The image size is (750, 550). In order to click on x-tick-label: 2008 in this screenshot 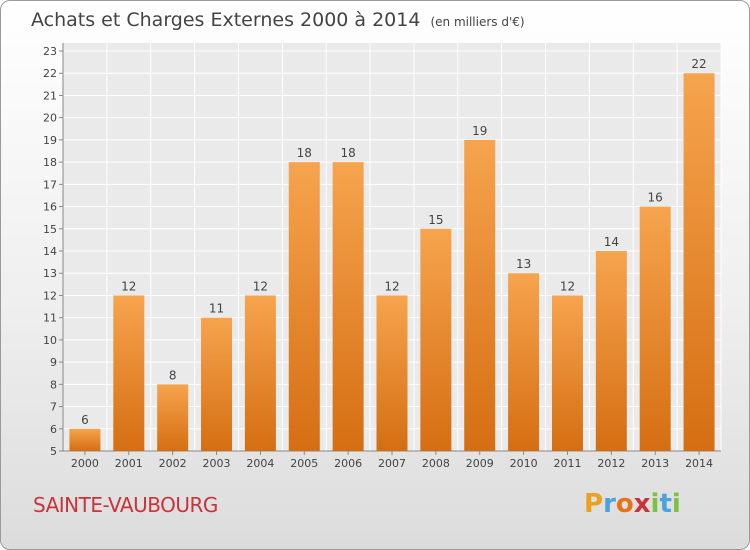, I will do `click(436, 463)`.